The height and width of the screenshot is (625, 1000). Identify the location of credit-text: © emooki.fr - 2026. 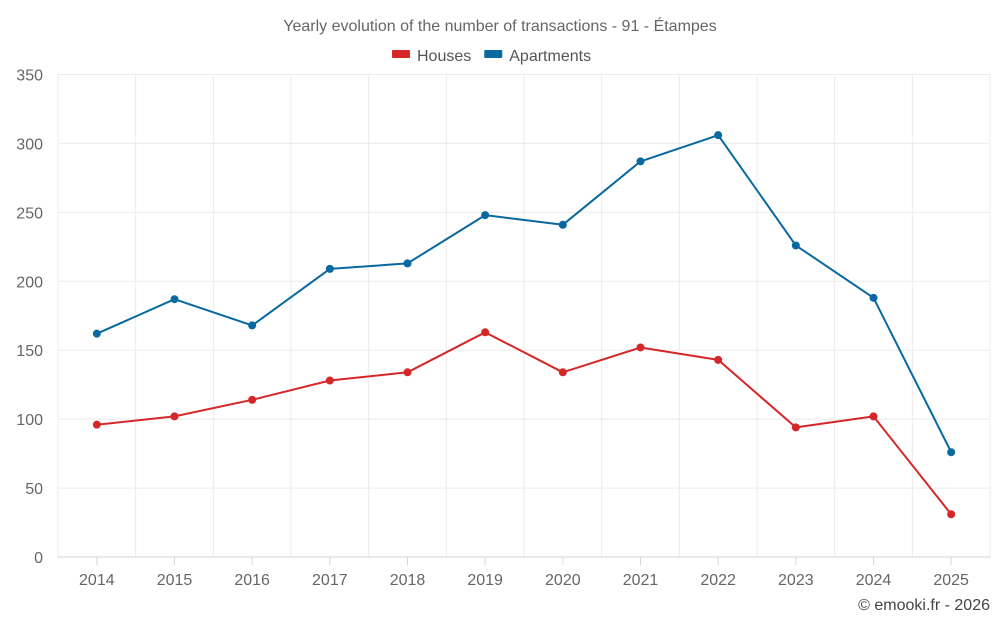
(924, 605).